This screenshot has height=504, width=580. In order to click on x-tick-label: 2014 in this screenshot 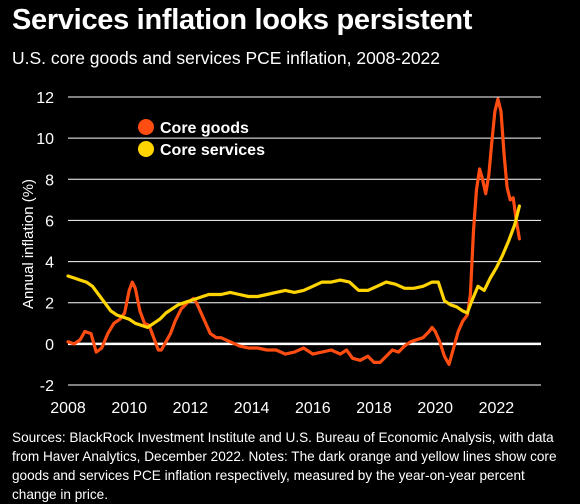, I will do `click(252, 408)`.